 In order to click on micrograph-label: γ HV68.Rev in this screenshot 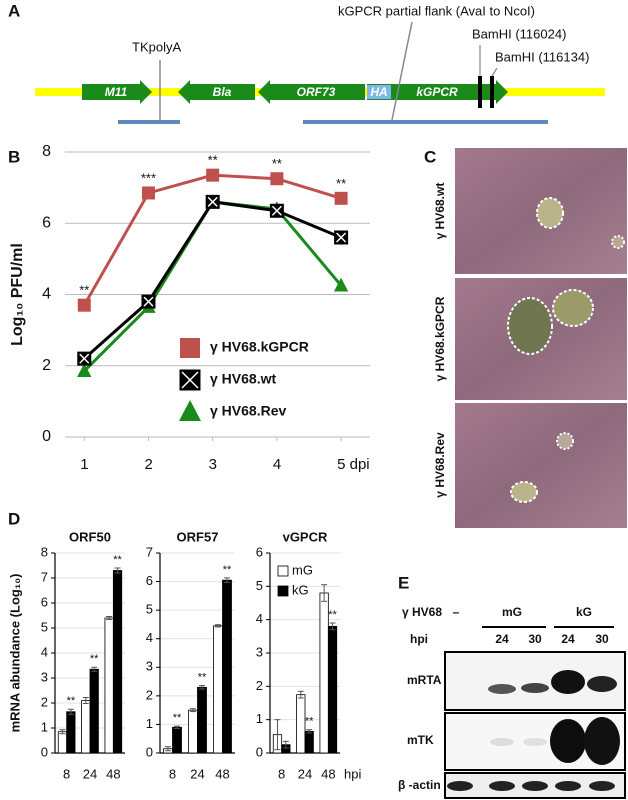, I will do `click(440, 465)`.